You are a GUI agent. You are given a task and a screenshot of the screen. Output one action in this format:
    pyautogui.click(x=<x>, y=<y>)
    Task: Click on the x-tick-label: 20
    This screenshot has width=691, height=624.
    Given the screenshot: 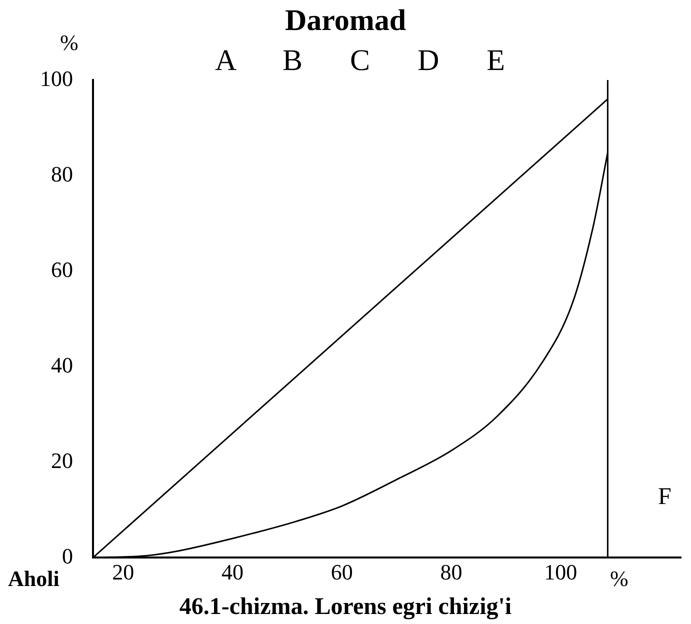 What is the action you would take?
    pyautogui.click(x=123, y=572)
    